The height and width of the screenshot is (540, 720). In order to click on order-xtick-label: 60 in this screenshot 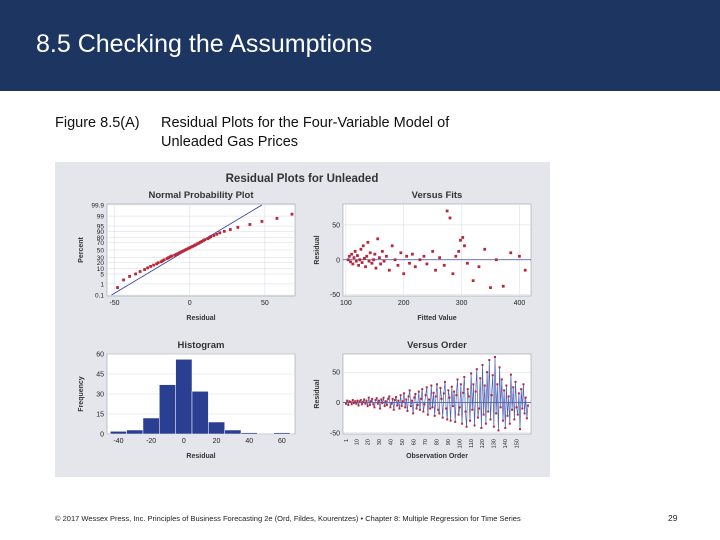, I will do `click(415, 442)`.